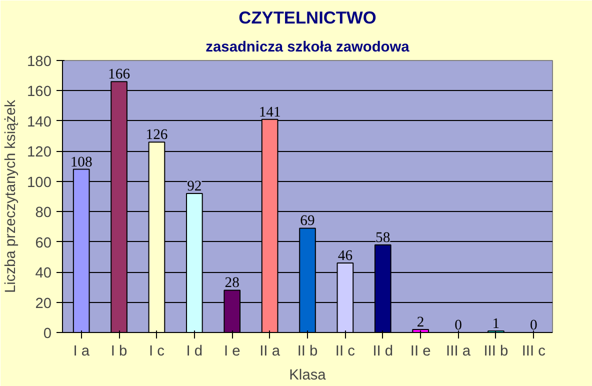 The height and width of the screenshot is (386, 592). I want to click on x-tick-label: III a, so click(459, 352).